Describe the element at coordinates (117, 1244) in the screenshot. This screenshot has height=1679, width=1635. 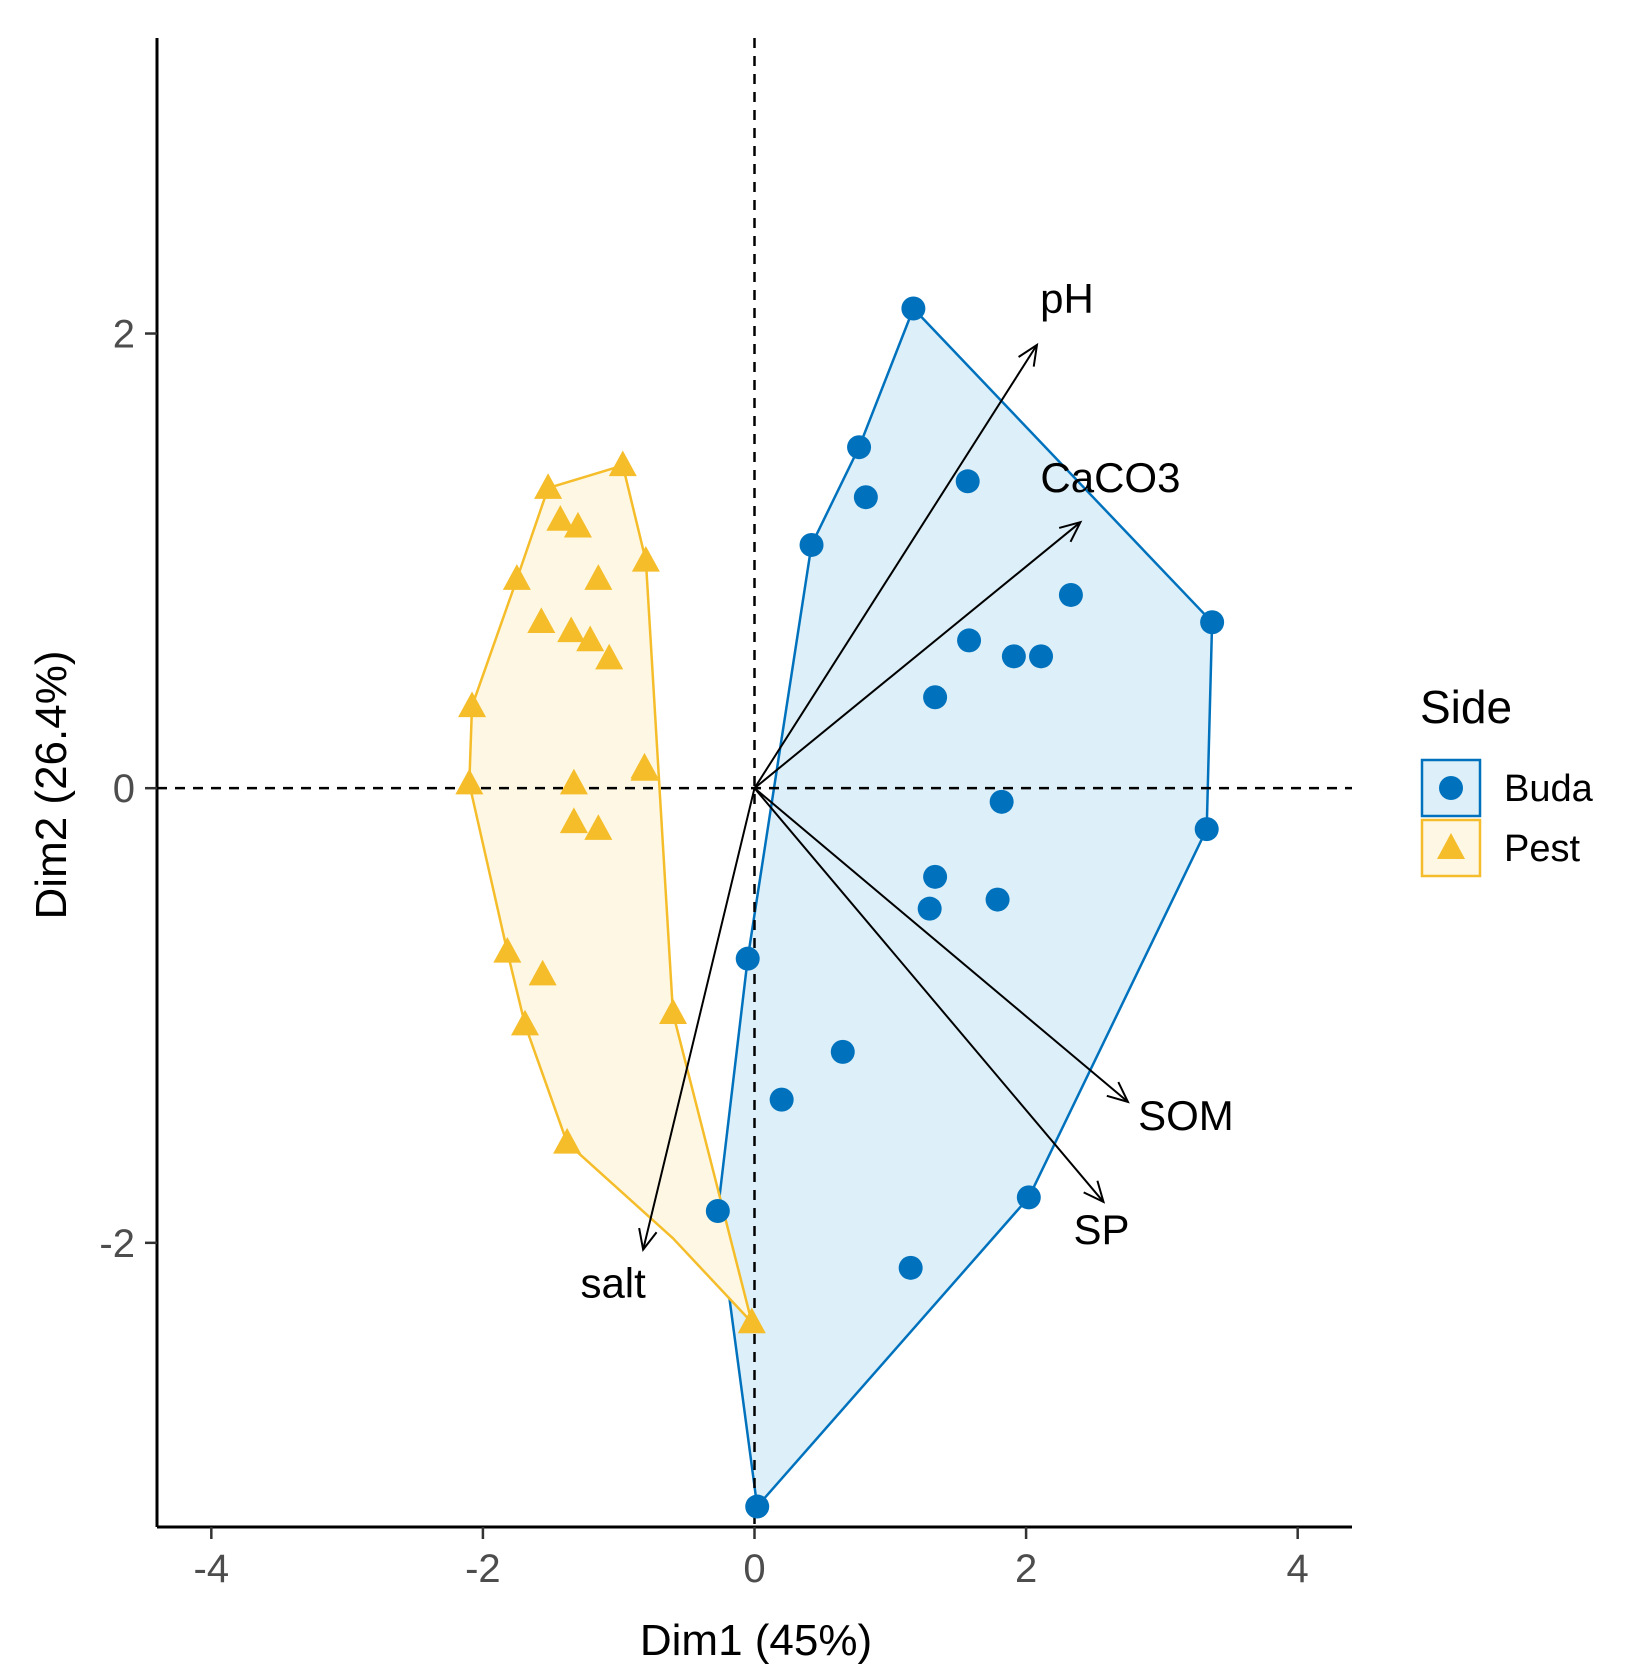
I see `y-tick-label: -2` at that location.